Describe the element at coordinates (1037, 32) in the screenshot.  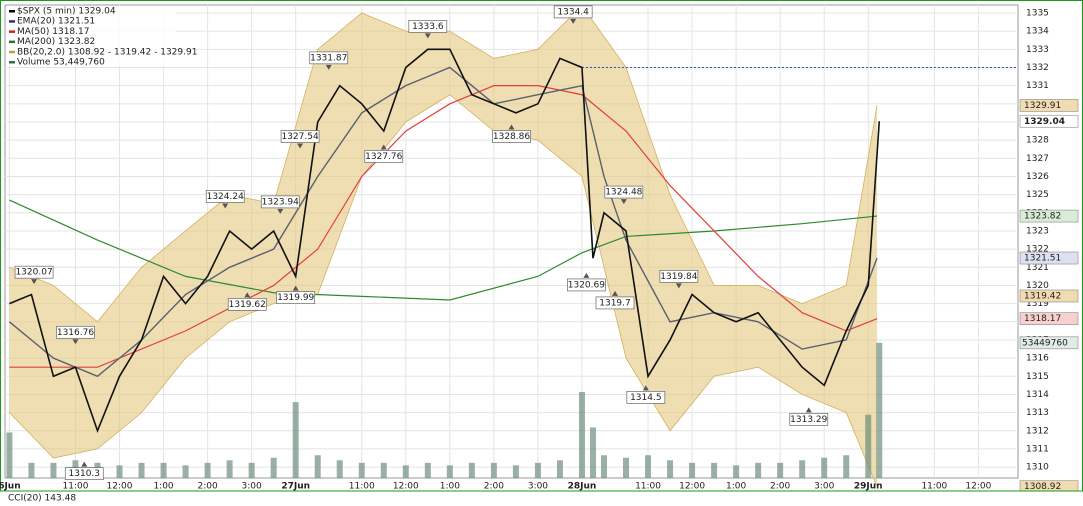
I see `y-tick-label: 1334` at that location.